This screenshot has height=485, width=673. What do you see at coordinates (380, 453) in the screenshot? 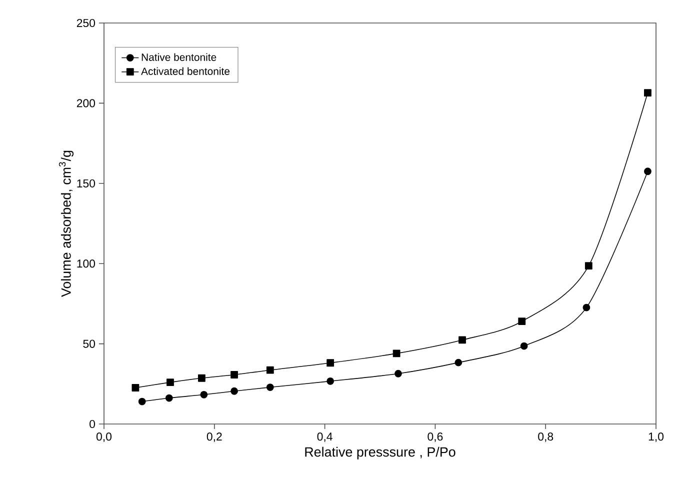
I see `x-axis-title: Relative presssure , P/Po` at bounding box center [380, 453].